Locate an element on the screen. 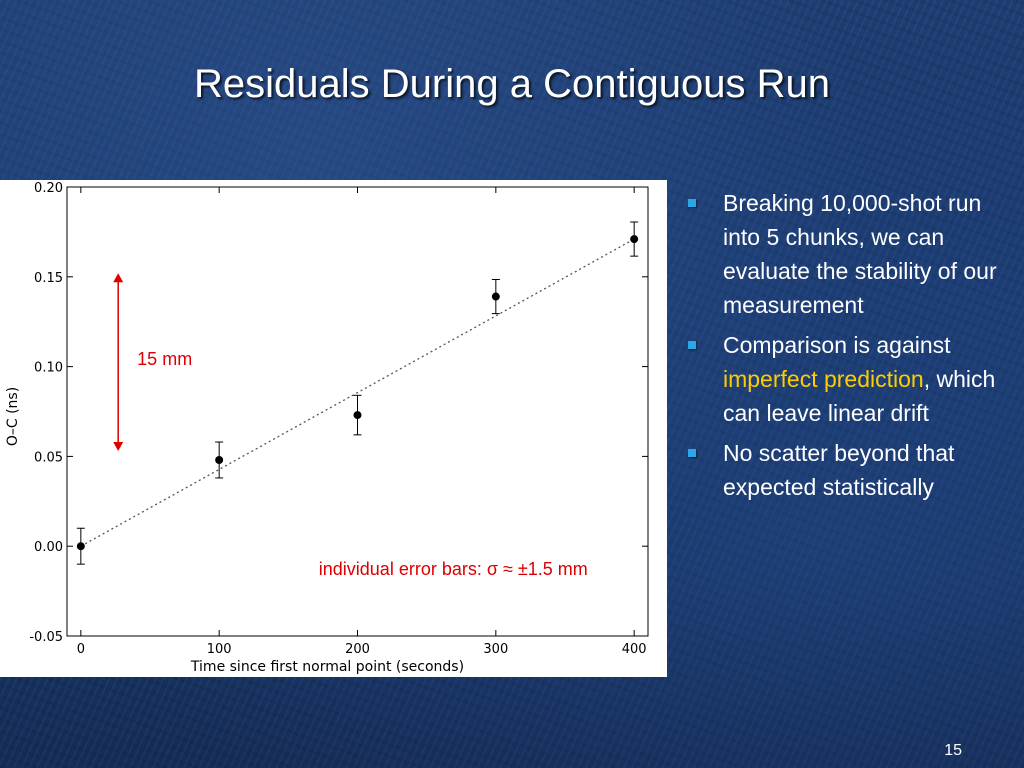  slide-title: Residuals During a Contiguous Run is located at coordinates (512, 84).